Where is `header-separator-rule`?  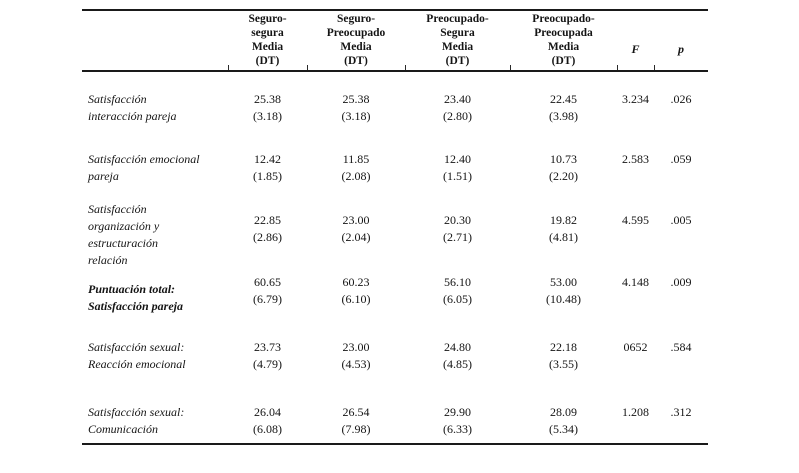 header-separator-rule is located at coordinates (395, 71).